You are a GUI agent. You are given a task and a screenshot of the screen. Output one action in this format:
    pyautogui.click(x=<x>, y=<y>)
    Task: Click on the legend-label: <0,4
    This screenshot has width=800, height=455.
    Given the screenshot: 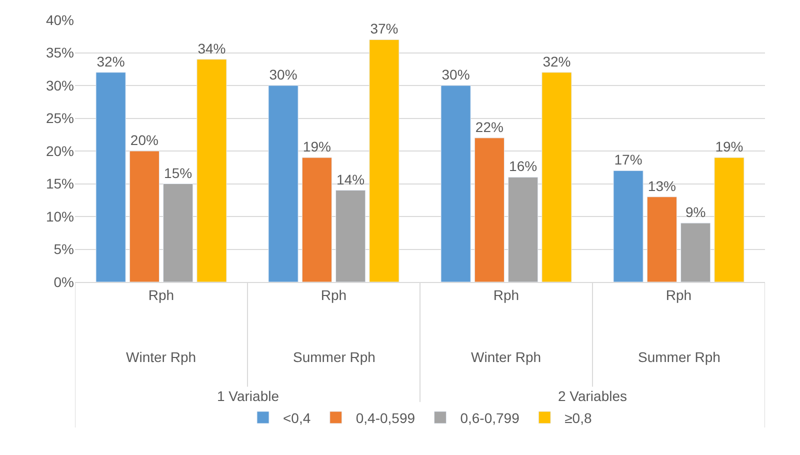 What is the action you would take?
    pyautogui.click(x=297, y=418)
    